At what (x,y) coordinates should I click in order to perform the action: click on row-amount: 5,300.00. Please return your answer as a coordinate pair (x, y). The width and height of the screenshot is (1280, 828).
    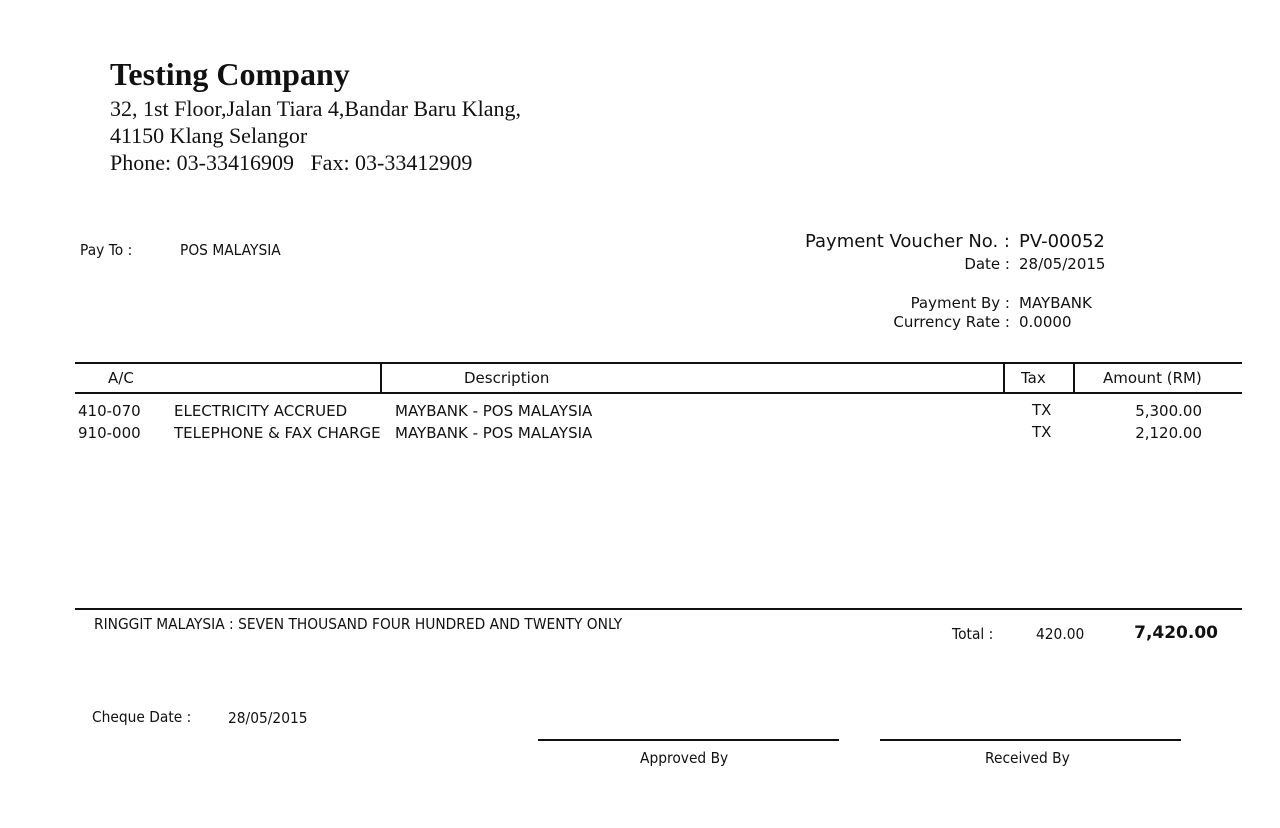
    Looking at the image, I should click on (1168, 411).